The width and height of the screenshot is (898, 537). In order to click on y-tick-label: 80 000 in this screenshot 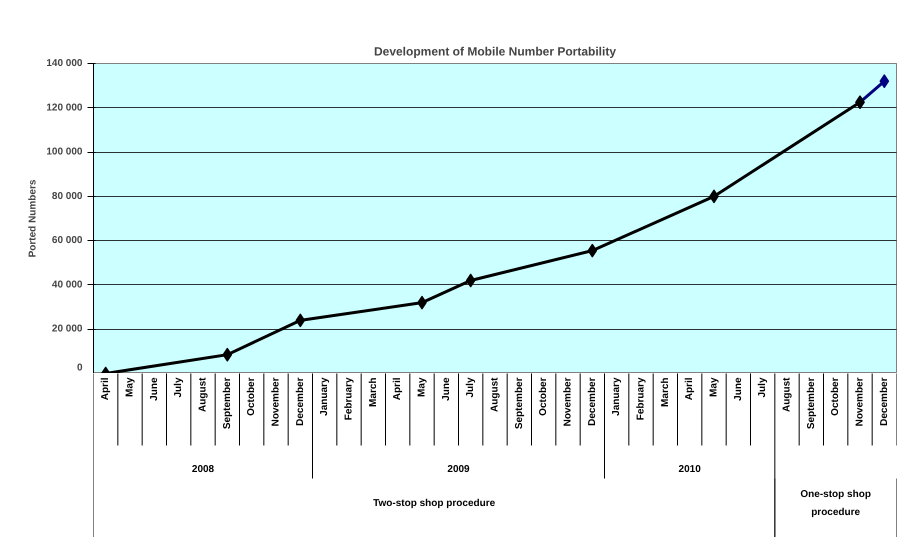, I will do `click(67, 196)`.